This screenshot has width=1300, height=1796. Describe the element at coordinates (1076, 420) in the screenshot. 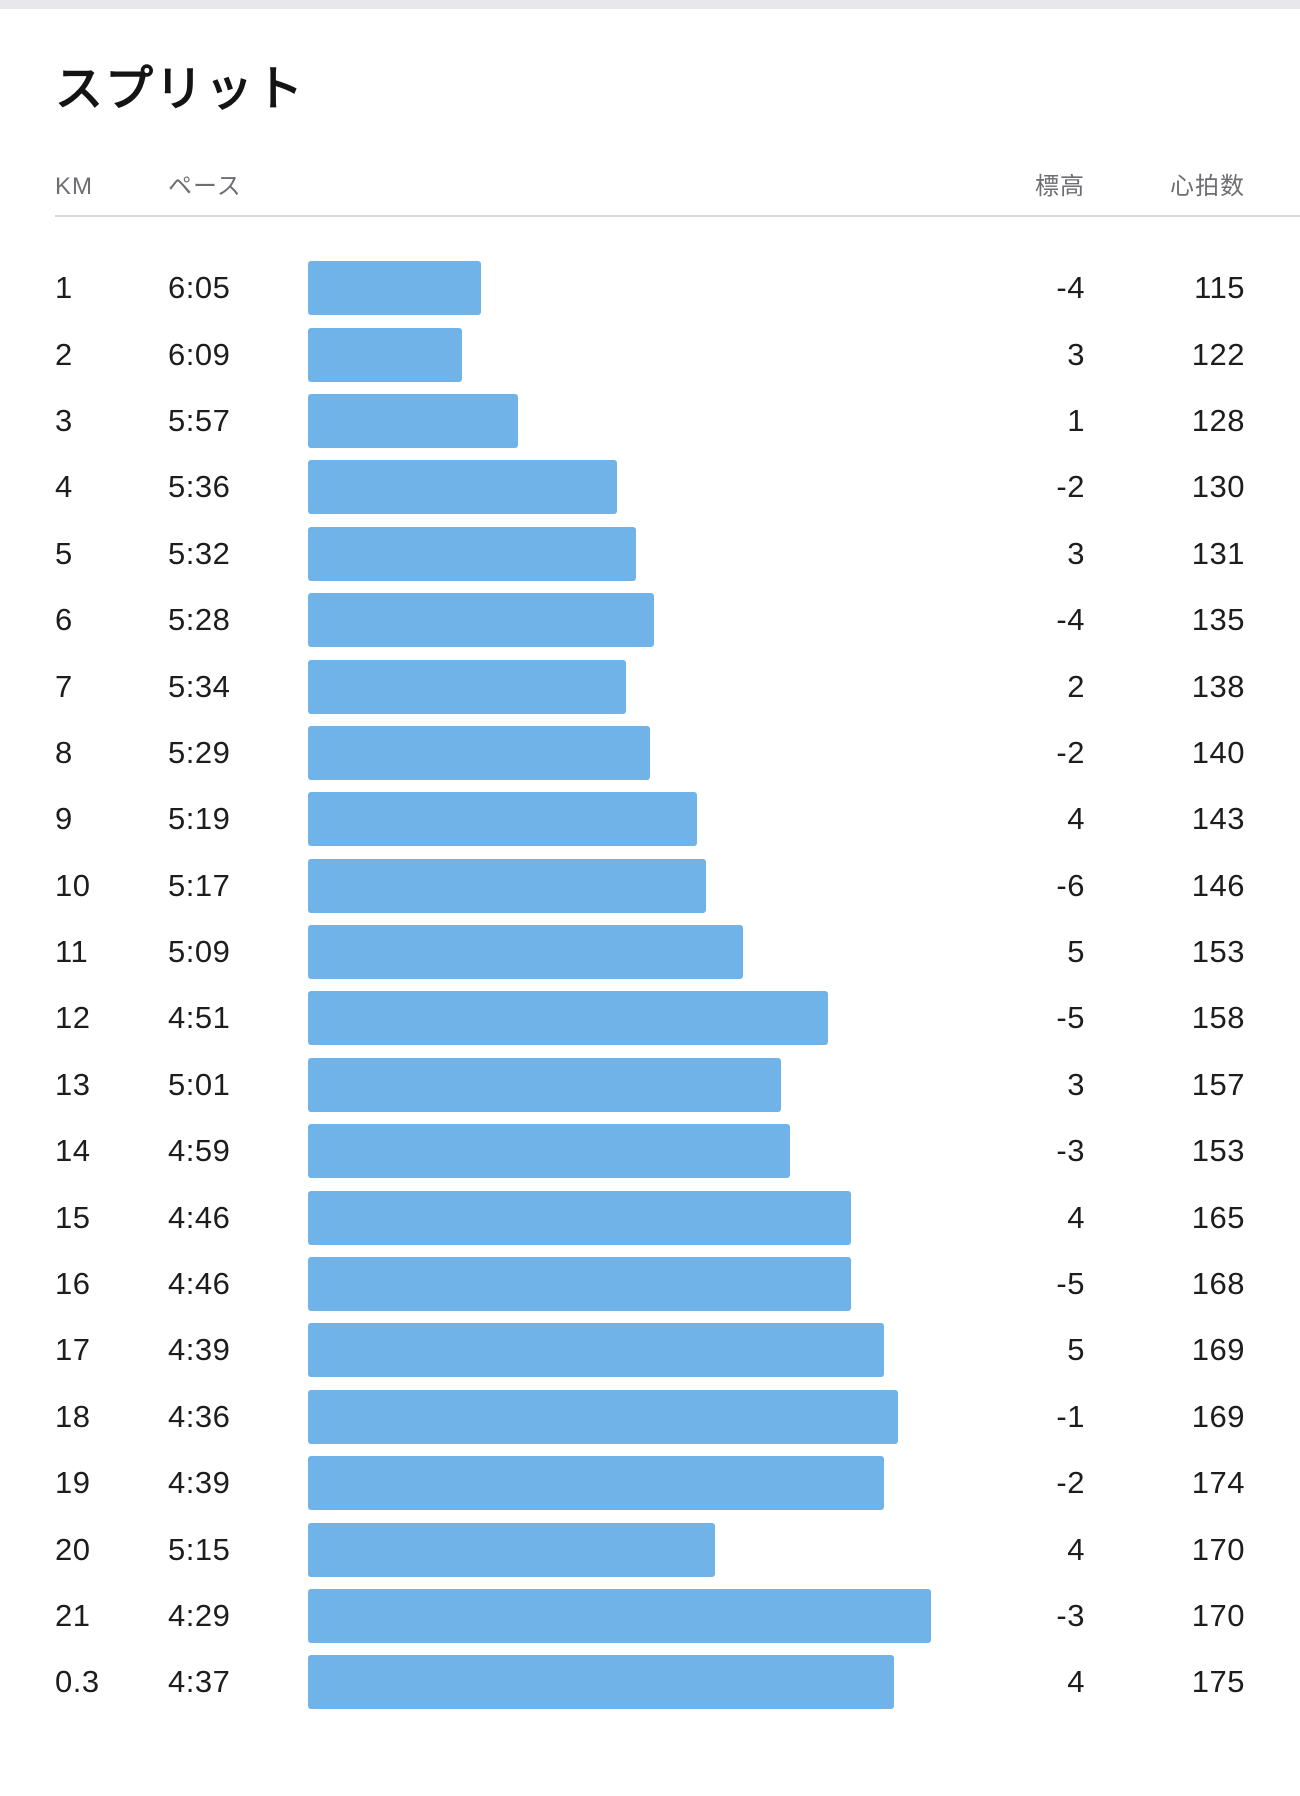

I see `elevation-value: 1` at that location.